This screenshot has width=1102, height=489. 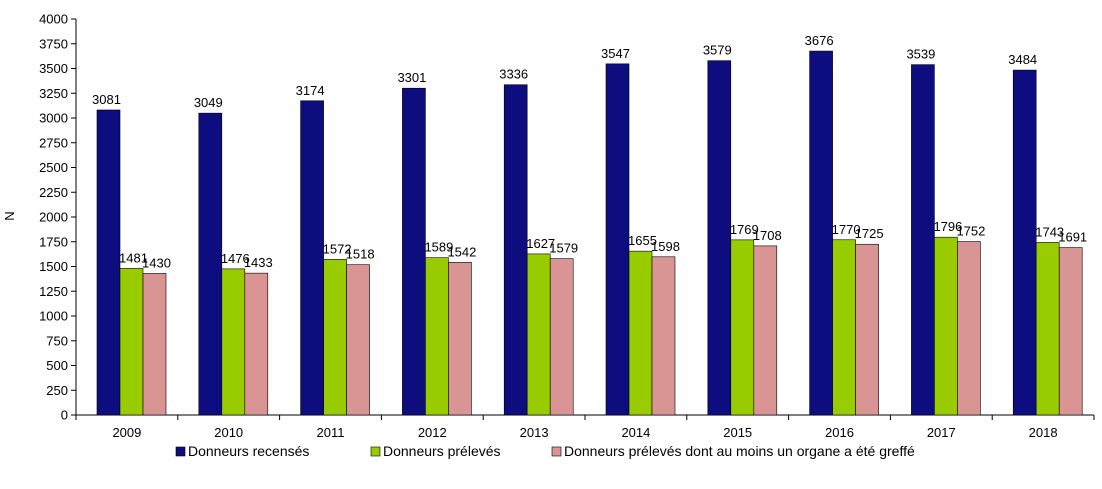 What do you see at coordinates (819, 40) in the screenshot?
I see `data-label: 3676` at bounding box center [819, 40].